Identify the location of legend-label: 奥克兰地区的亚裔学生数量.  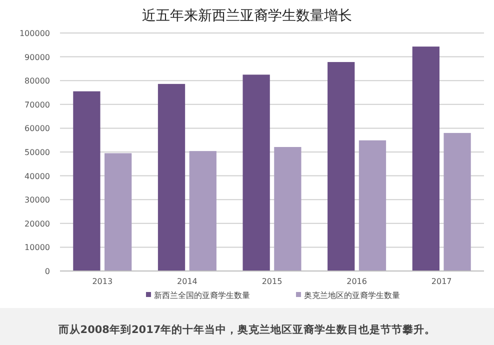
(352, 295).